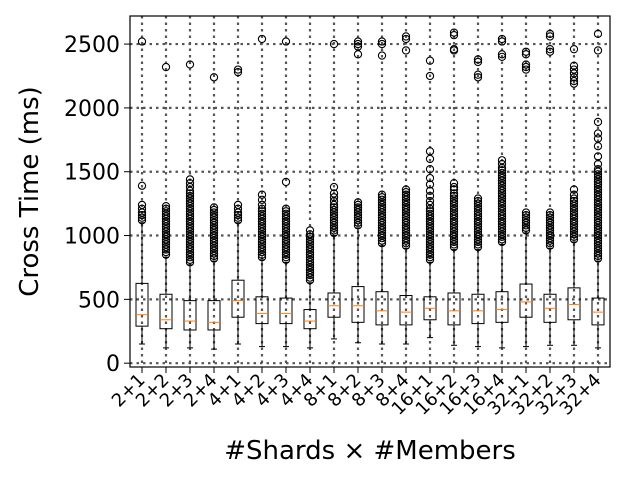 The width and height of the screenshot is (640, 480). I want to click on box-32+1, so click(526, 290).